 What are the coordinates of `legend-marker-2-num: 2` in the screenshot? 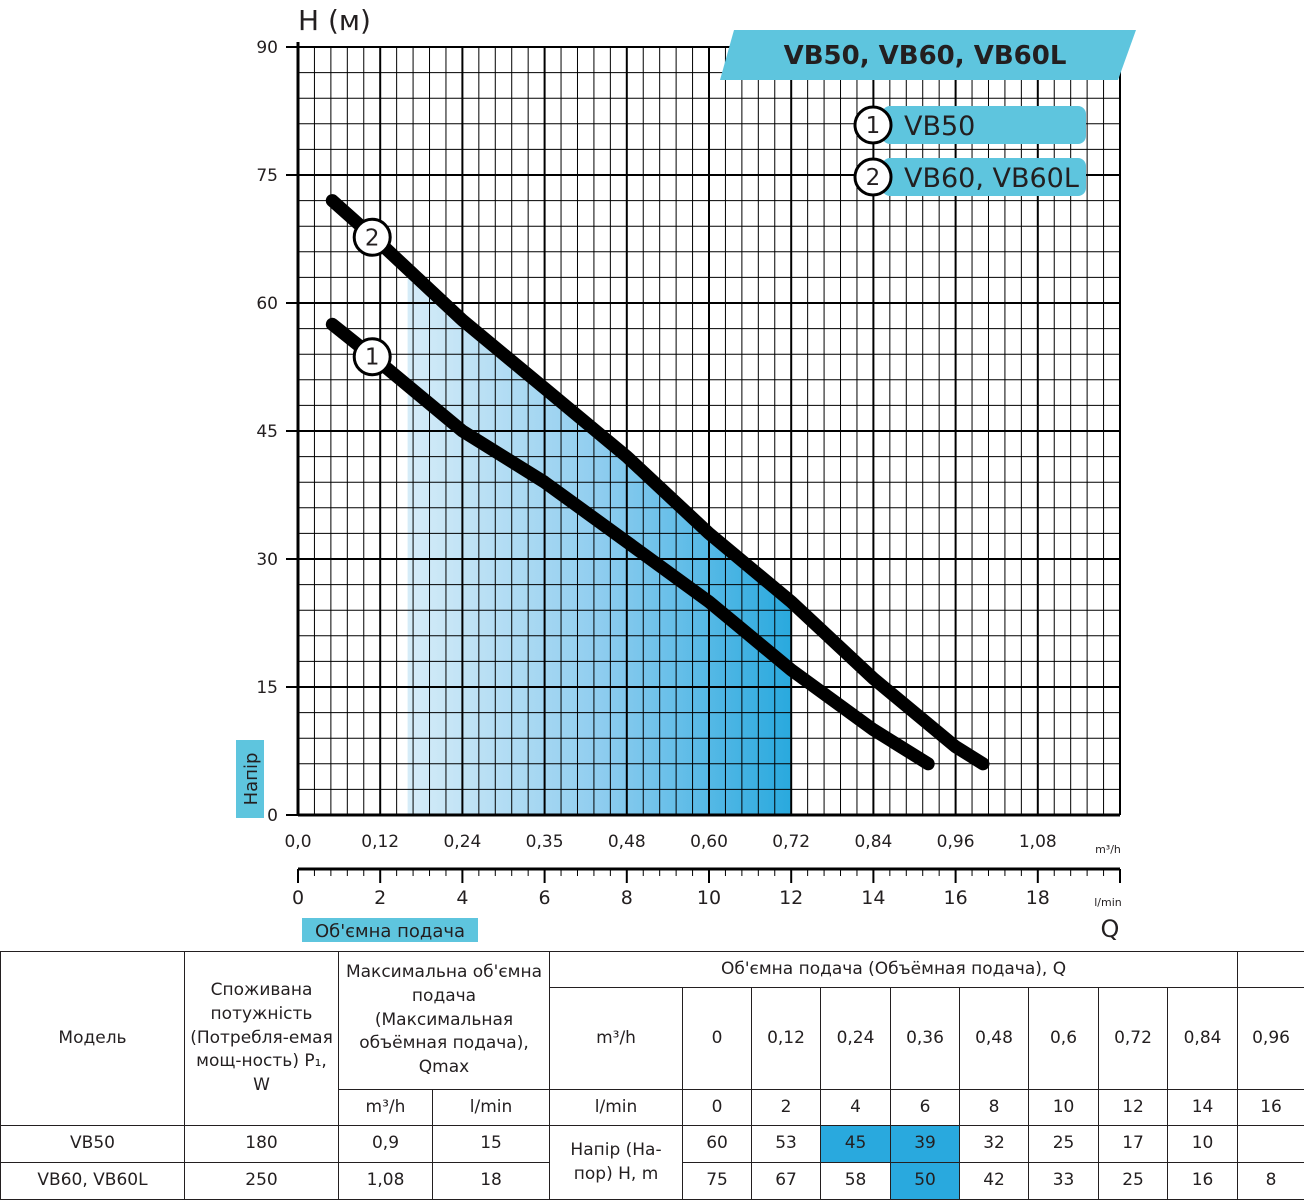 It's located at (873, 178).